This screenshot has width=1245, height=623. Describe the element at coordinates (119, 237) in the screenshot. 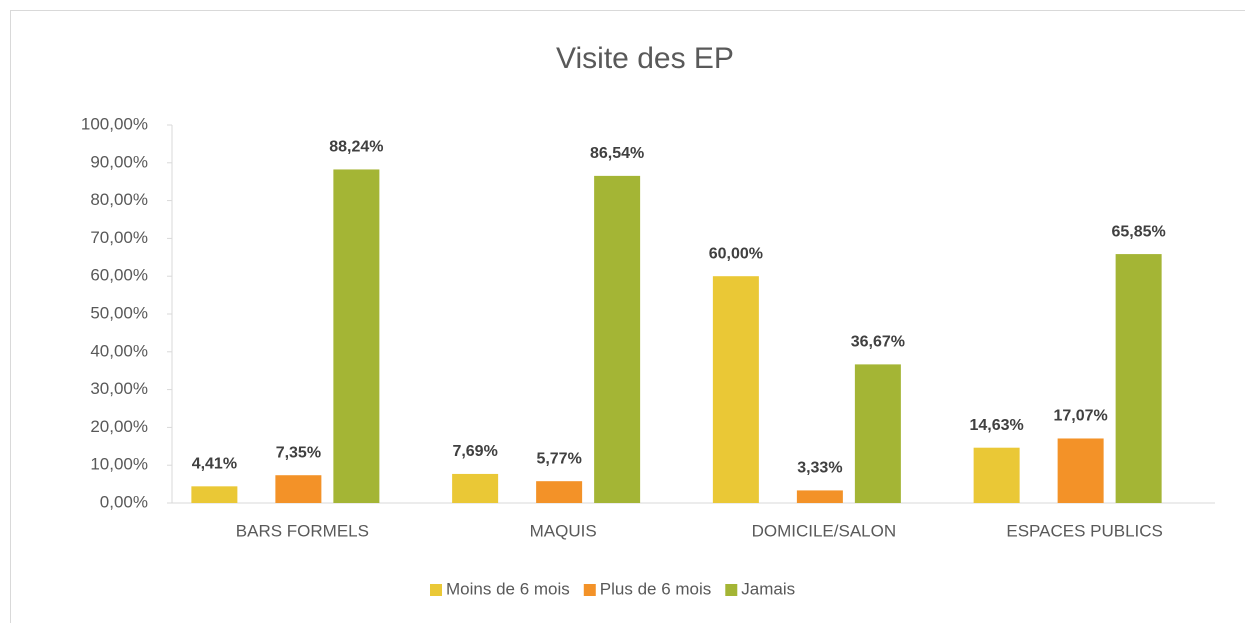

I see `y-tick-label: 70,00%` at that location.